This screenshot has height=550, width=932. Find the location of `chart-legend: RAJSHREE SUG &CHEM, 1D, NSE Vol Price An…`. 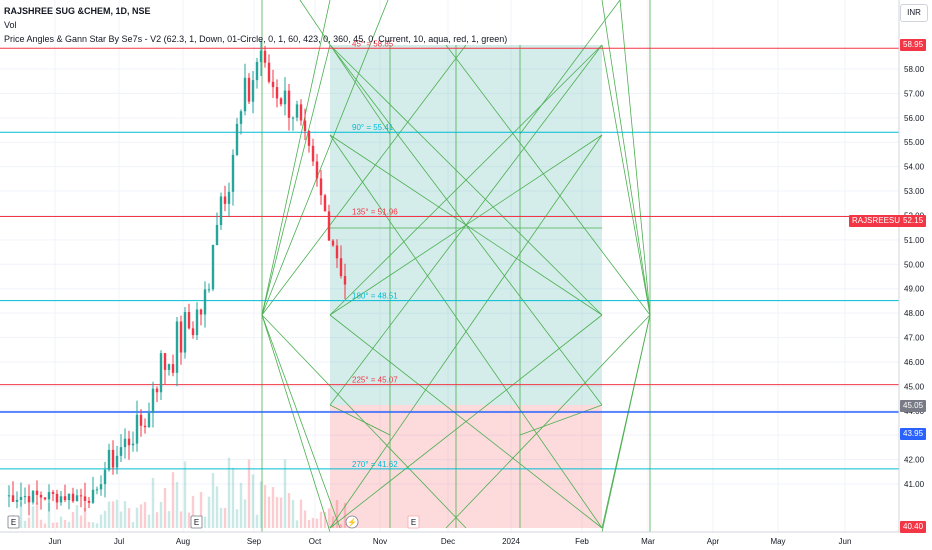

chart-legend: RAJSHREE SUG &CHEM, 1D, NSE Vol Price An… is located at coordinates (255, 25).